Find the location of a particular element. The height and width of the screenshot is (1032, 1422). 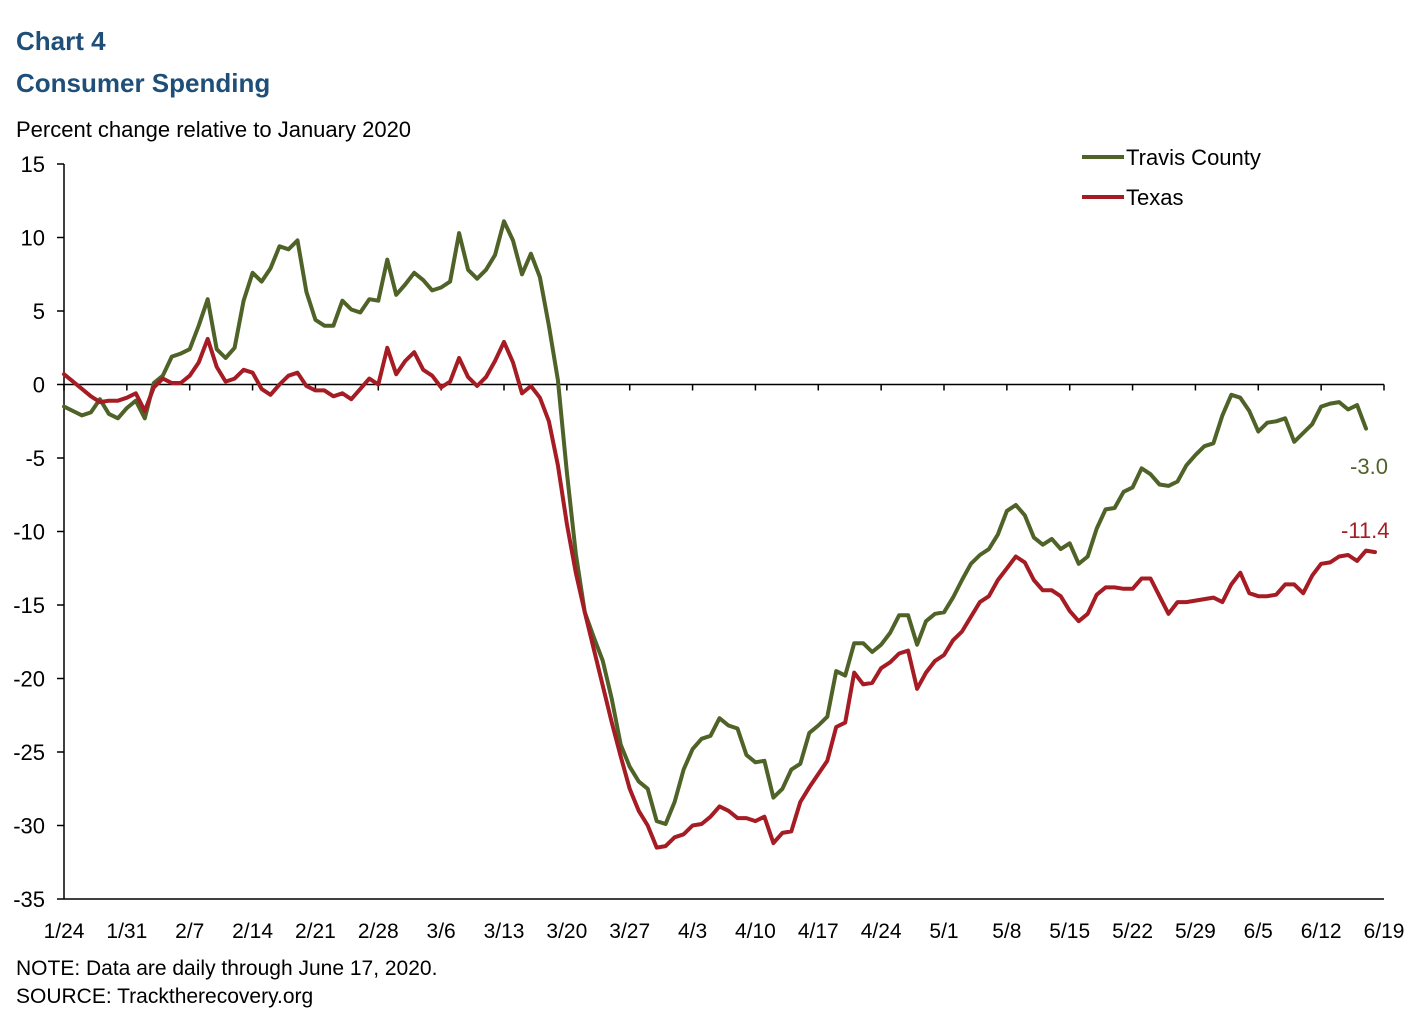

x-tick-label: 6/5 is located at coordinates (1258, 931).